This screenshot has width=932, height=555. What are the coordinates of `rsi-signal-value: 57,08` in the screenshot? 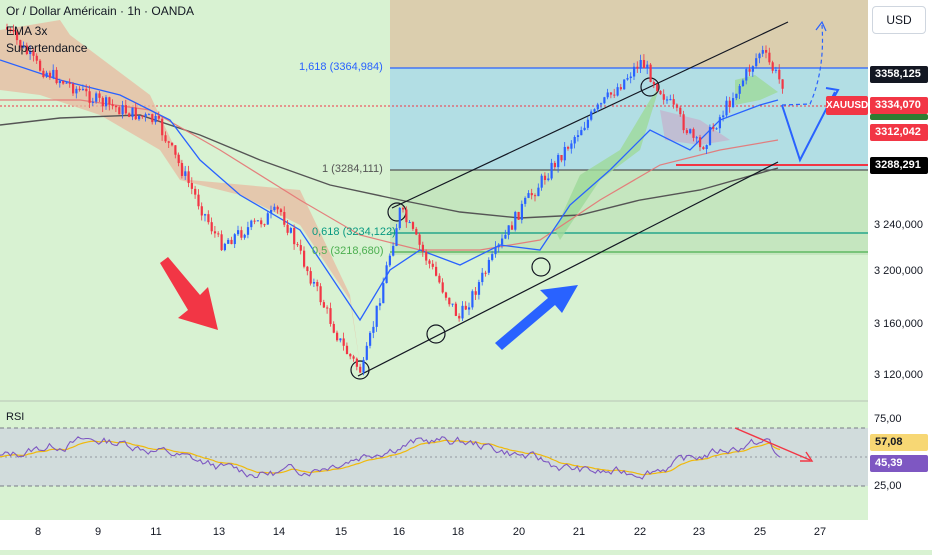 It's located at (899, 442).